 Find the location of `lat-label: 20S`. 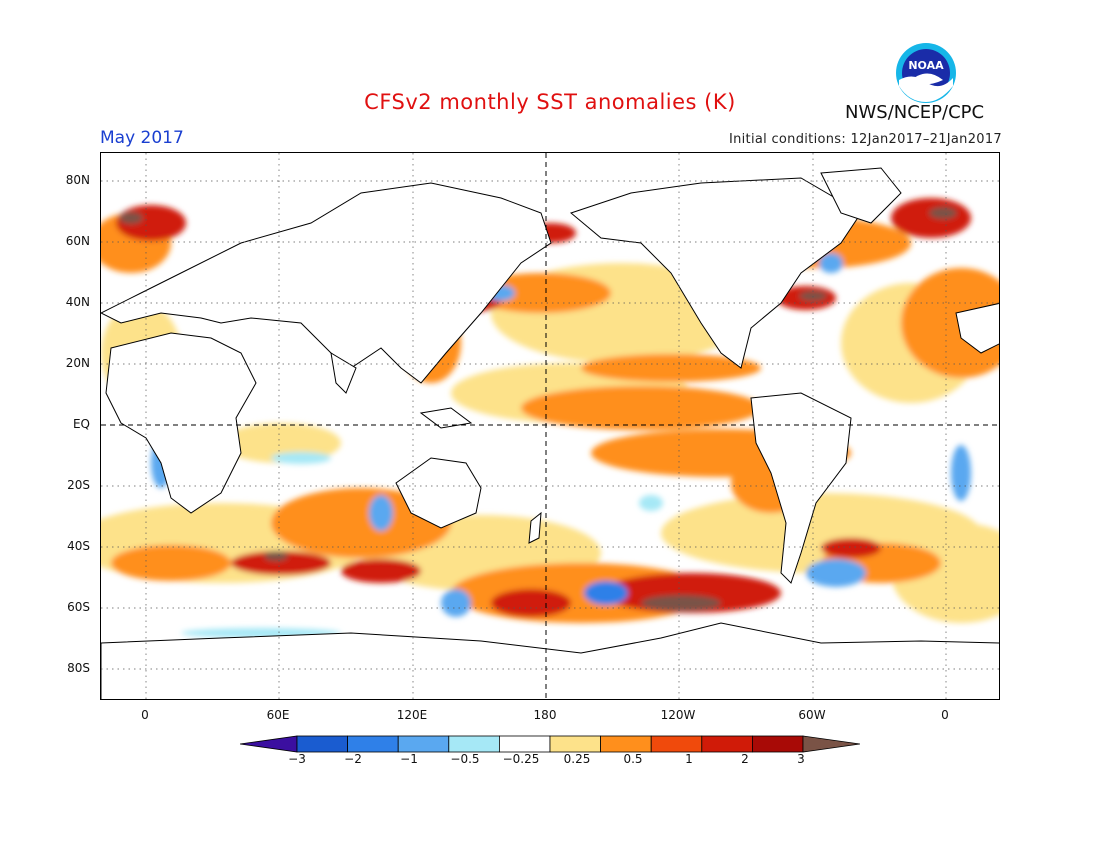

lat-label: 20S is located at coordinates (78, 485).